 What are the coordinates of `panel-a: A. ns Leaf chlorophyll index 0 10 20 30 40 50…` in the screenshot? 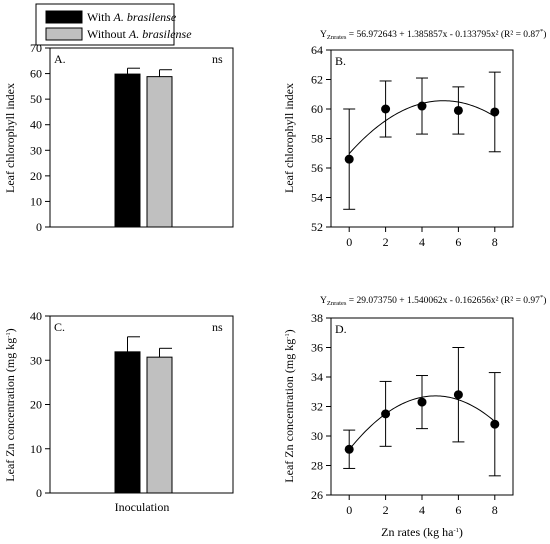 It's located at (118, 137).